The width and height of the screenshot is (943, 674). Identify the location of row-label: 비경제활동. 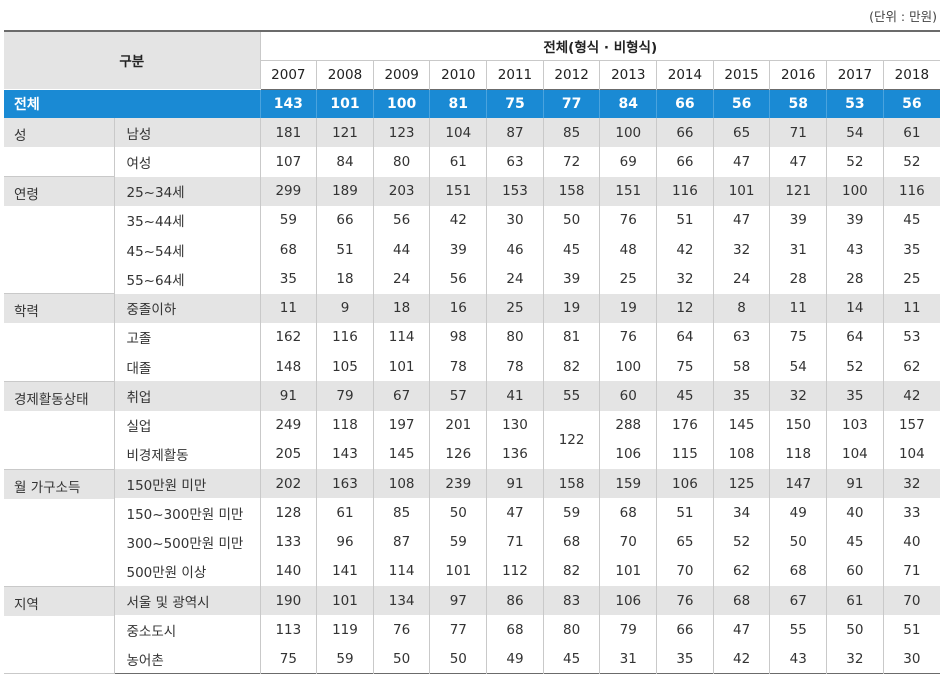
(186, 454).